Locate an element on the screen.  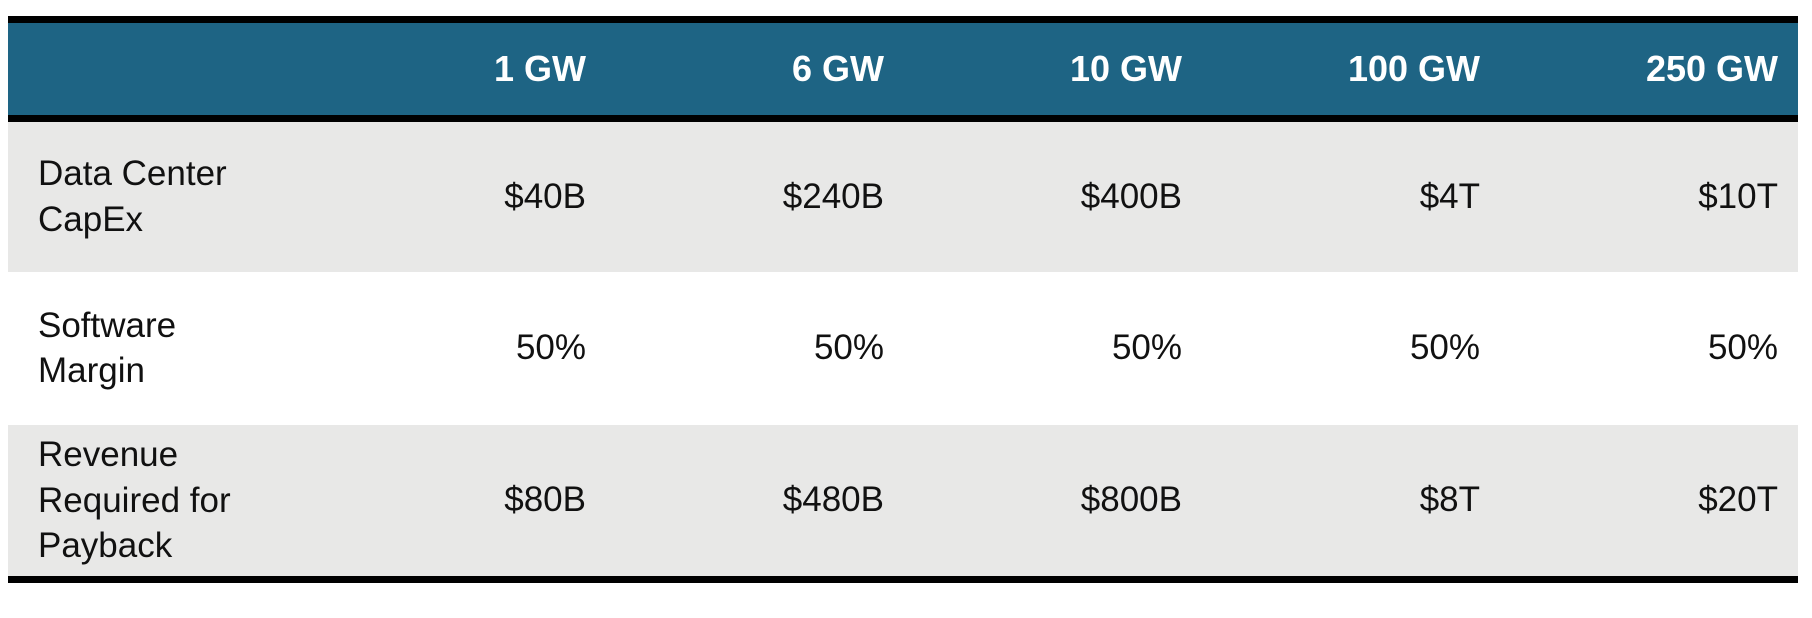
cell-margin-250gw: 50% is located at coordinates (1742, 347).